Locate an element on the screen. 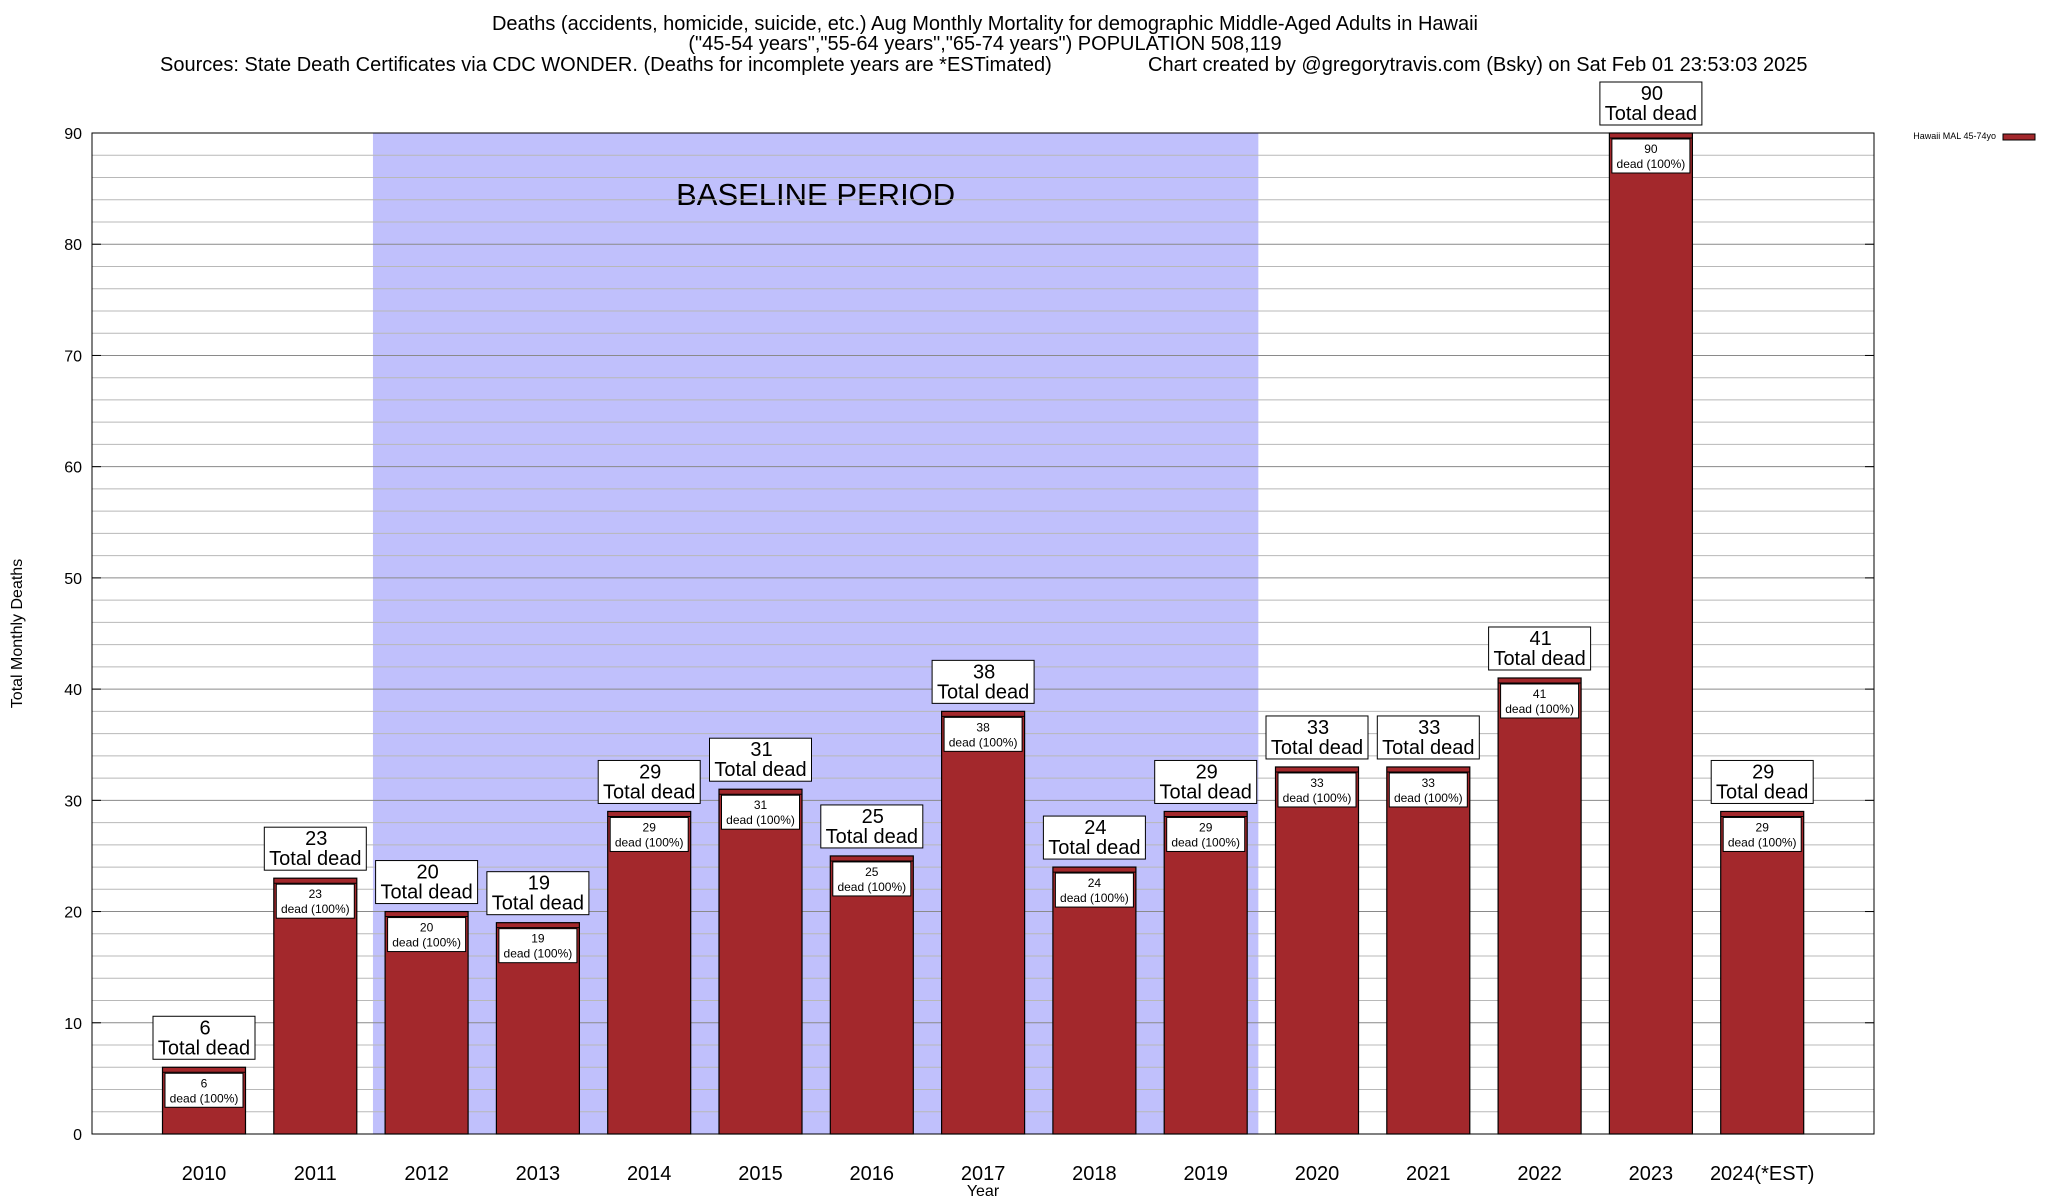 This screenshot has width=2048, height=1200. inner-label-value: 25 is located at coordinates (872, 872).